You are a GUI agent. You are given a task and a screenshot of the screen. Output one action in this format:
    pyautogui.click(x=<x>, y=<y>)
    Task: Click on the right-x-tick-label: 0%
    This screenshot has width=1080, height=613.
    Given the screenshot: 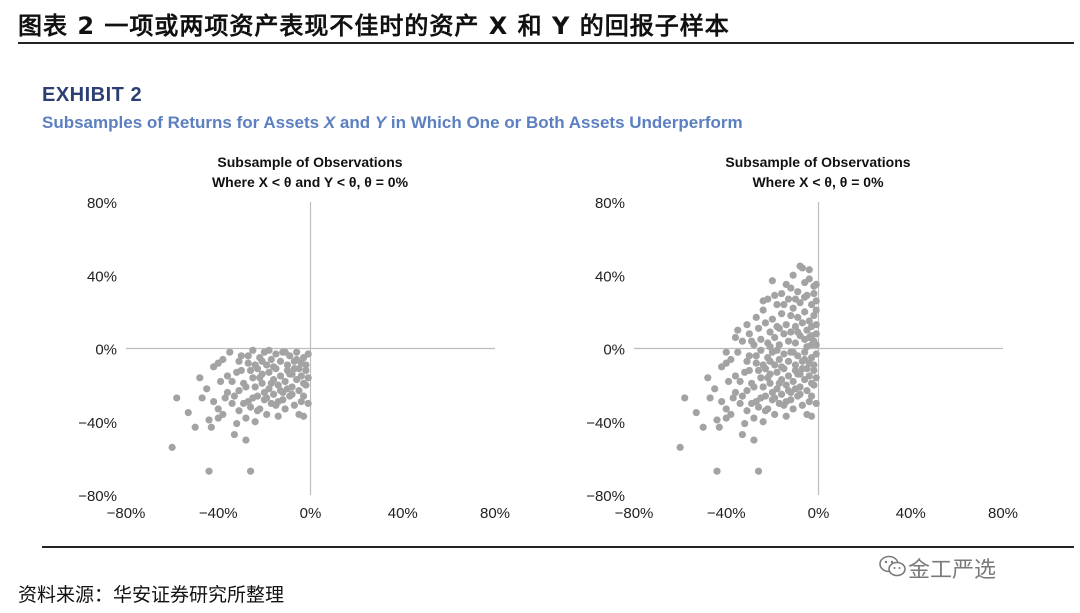 What is the action you would take?
    pyautogui.click(x=819, y=513)
    